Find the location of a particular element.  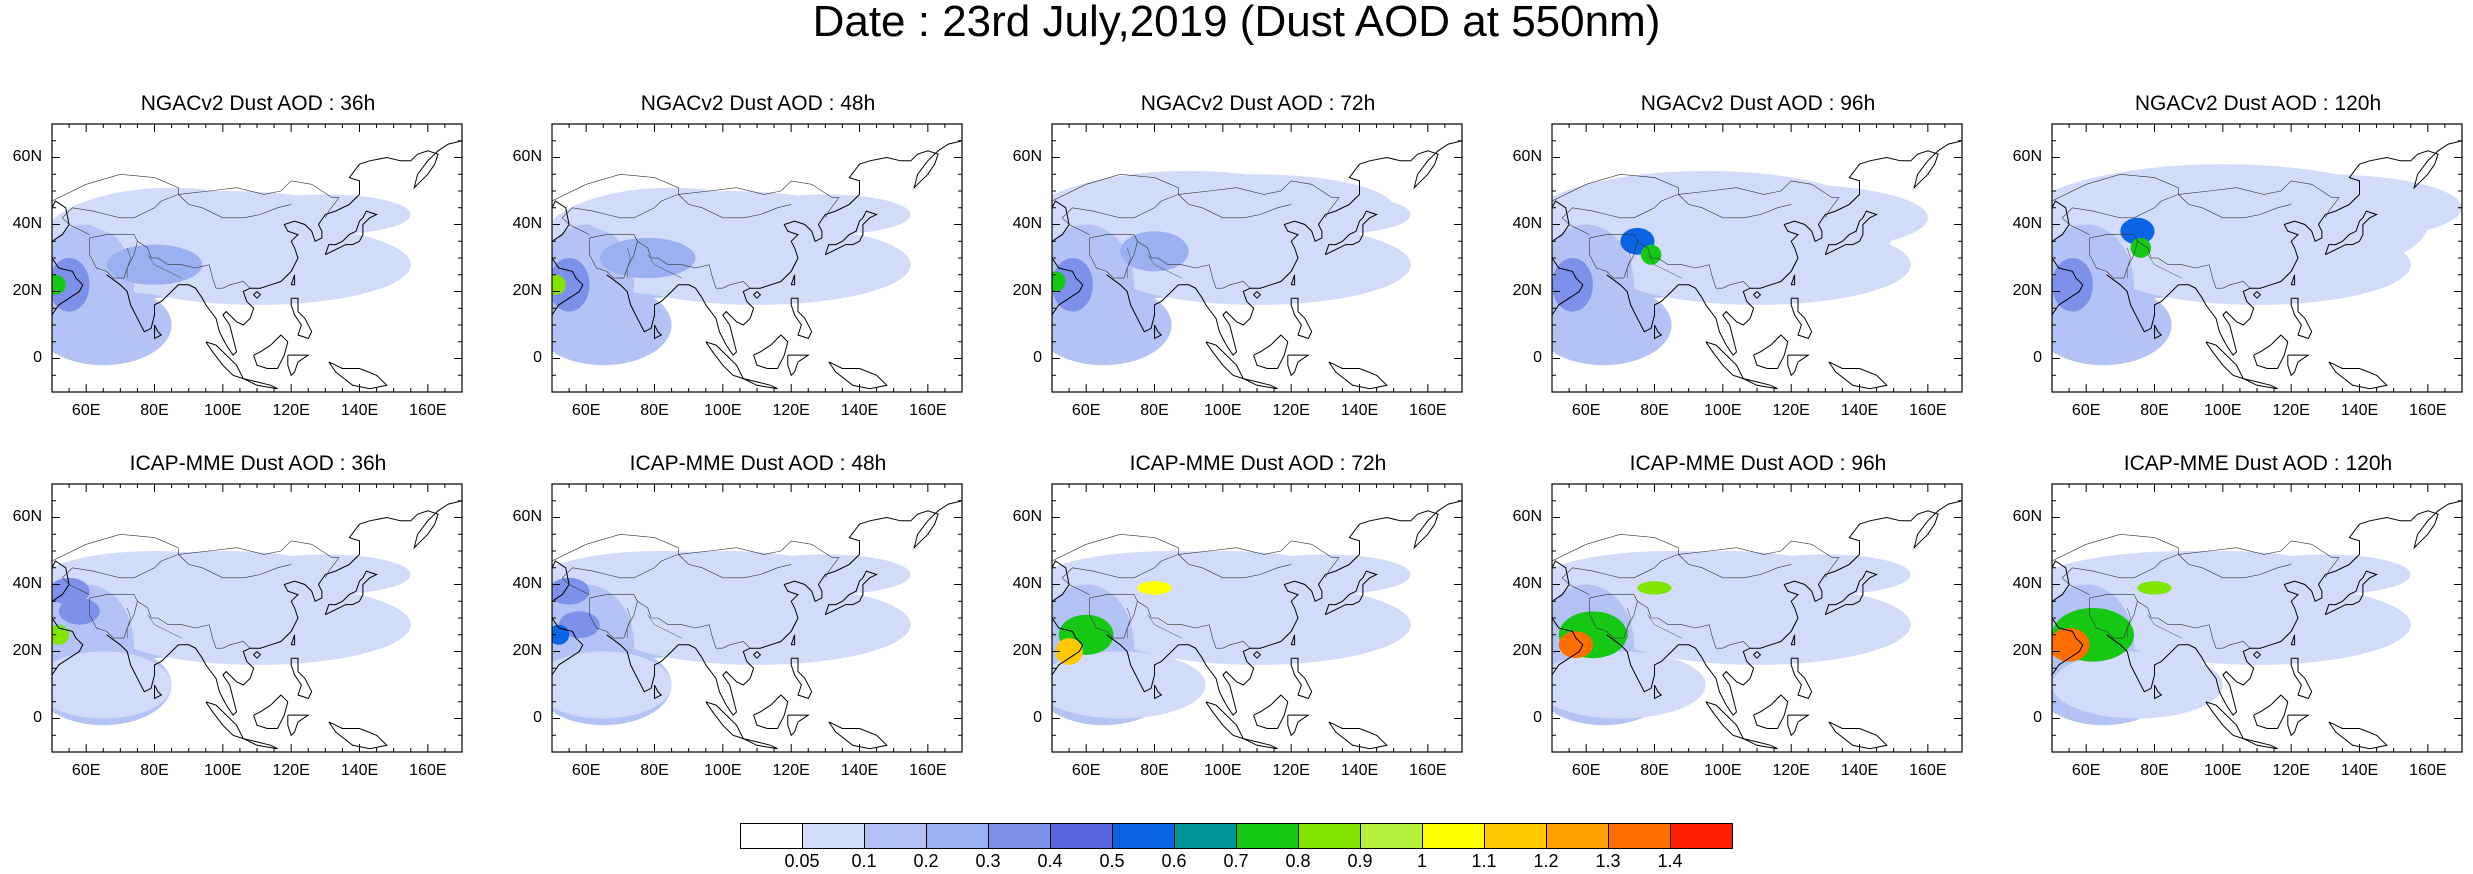

panel-title: NGACv2 Dust AOD : 96h is located at coordinates (1758, 103).